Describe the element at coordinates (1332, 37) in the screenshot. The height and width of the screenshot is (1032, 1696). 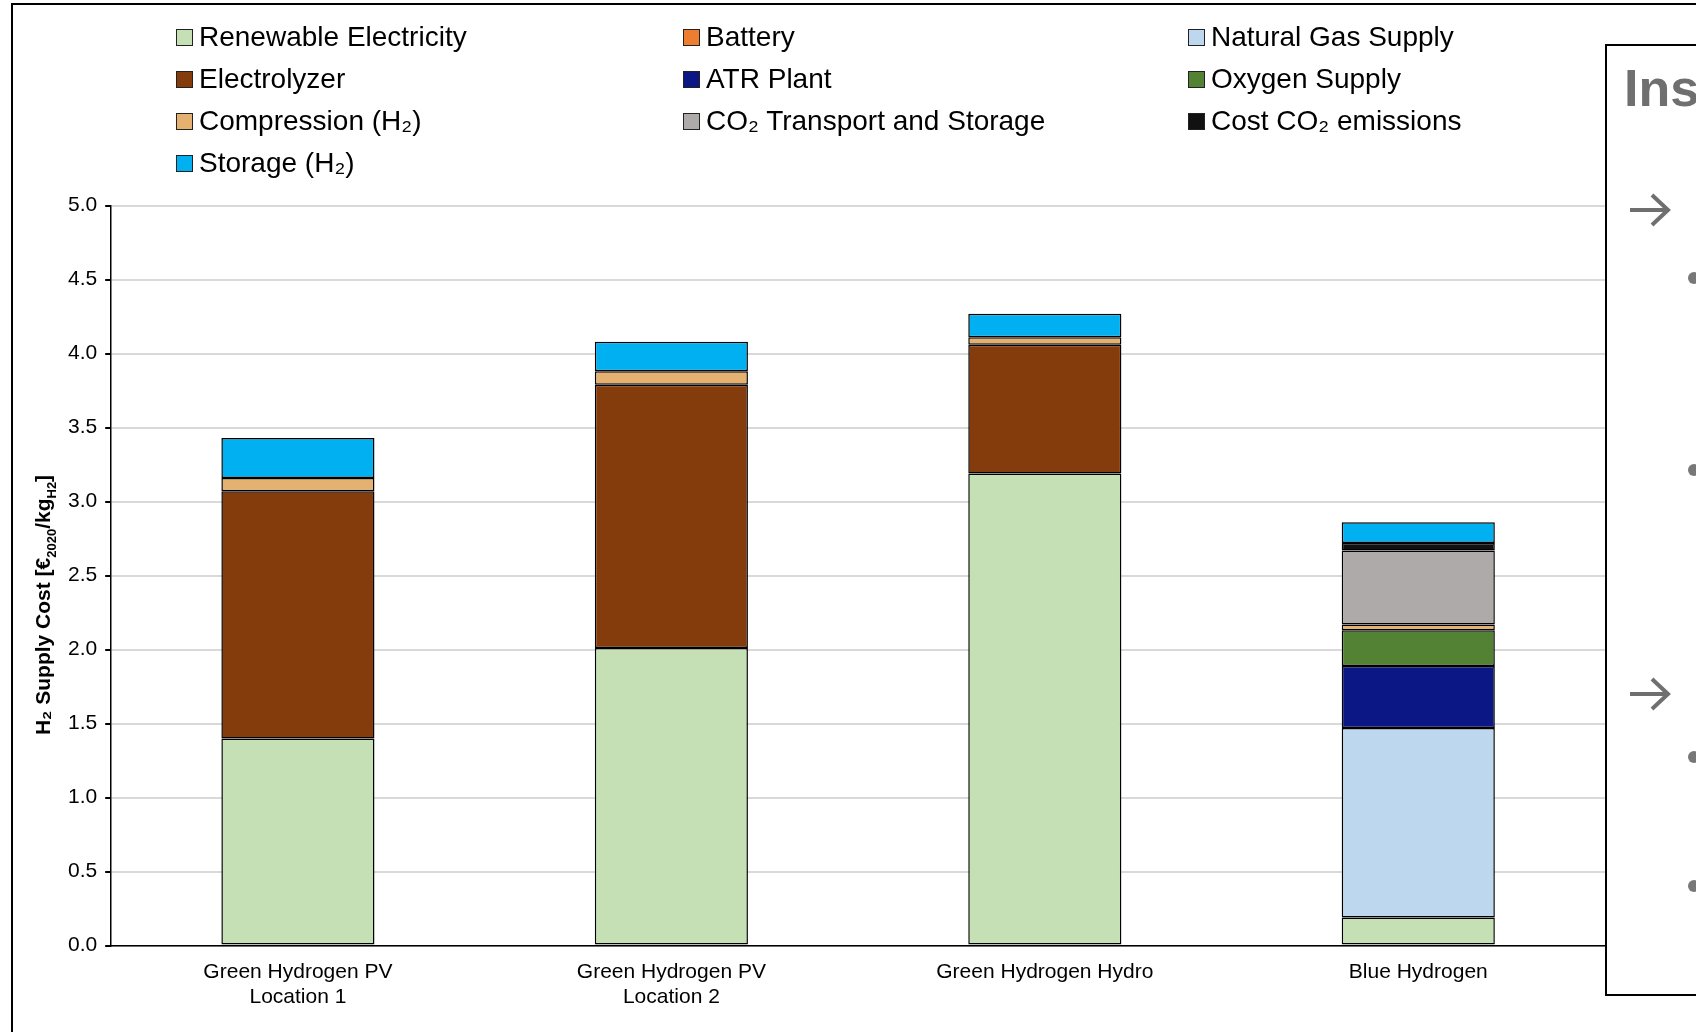
I see `legend-label: Natural Gas Supply` at that location.